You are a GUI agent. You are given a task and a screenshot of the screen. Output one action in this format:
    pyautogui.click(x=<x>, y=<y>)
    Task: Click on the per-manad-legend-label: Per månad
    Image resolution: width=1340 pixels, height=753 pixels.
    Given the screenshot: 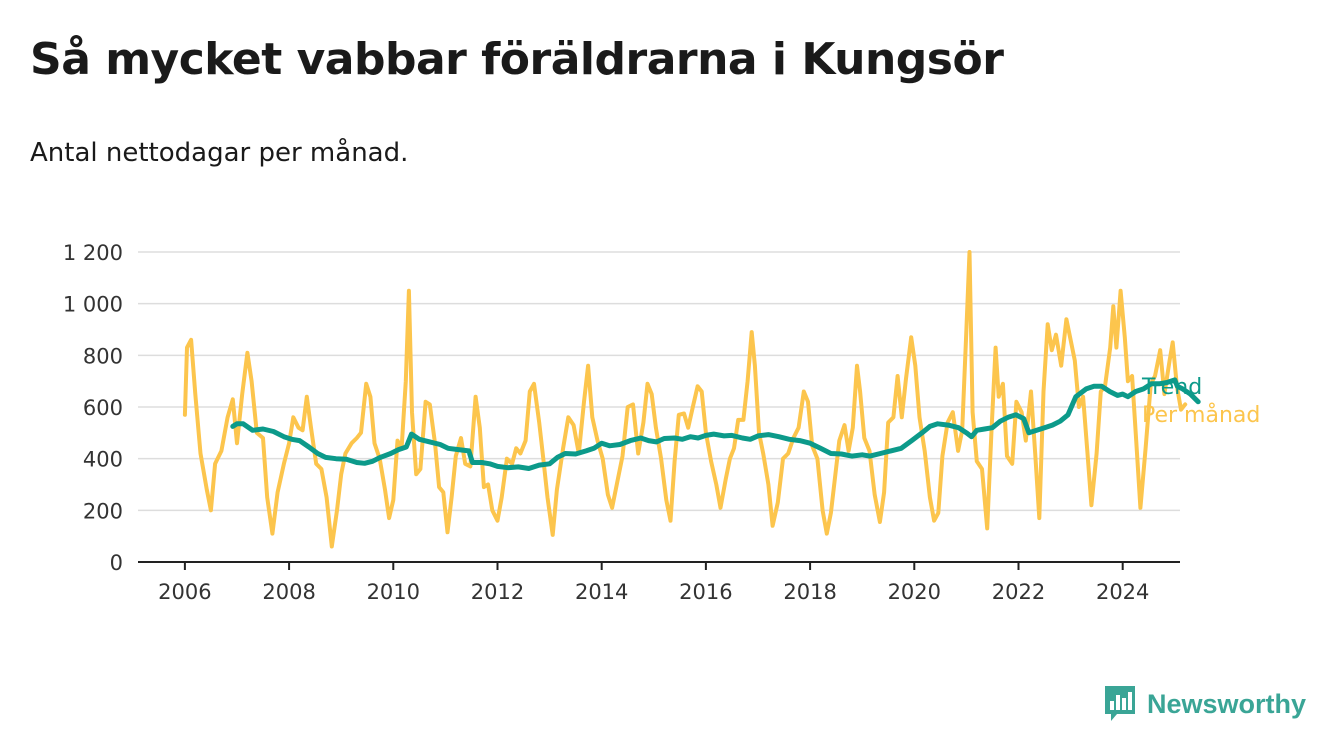 What is the action you would take?
    pyautogui.click(x=1201, y=415)
    